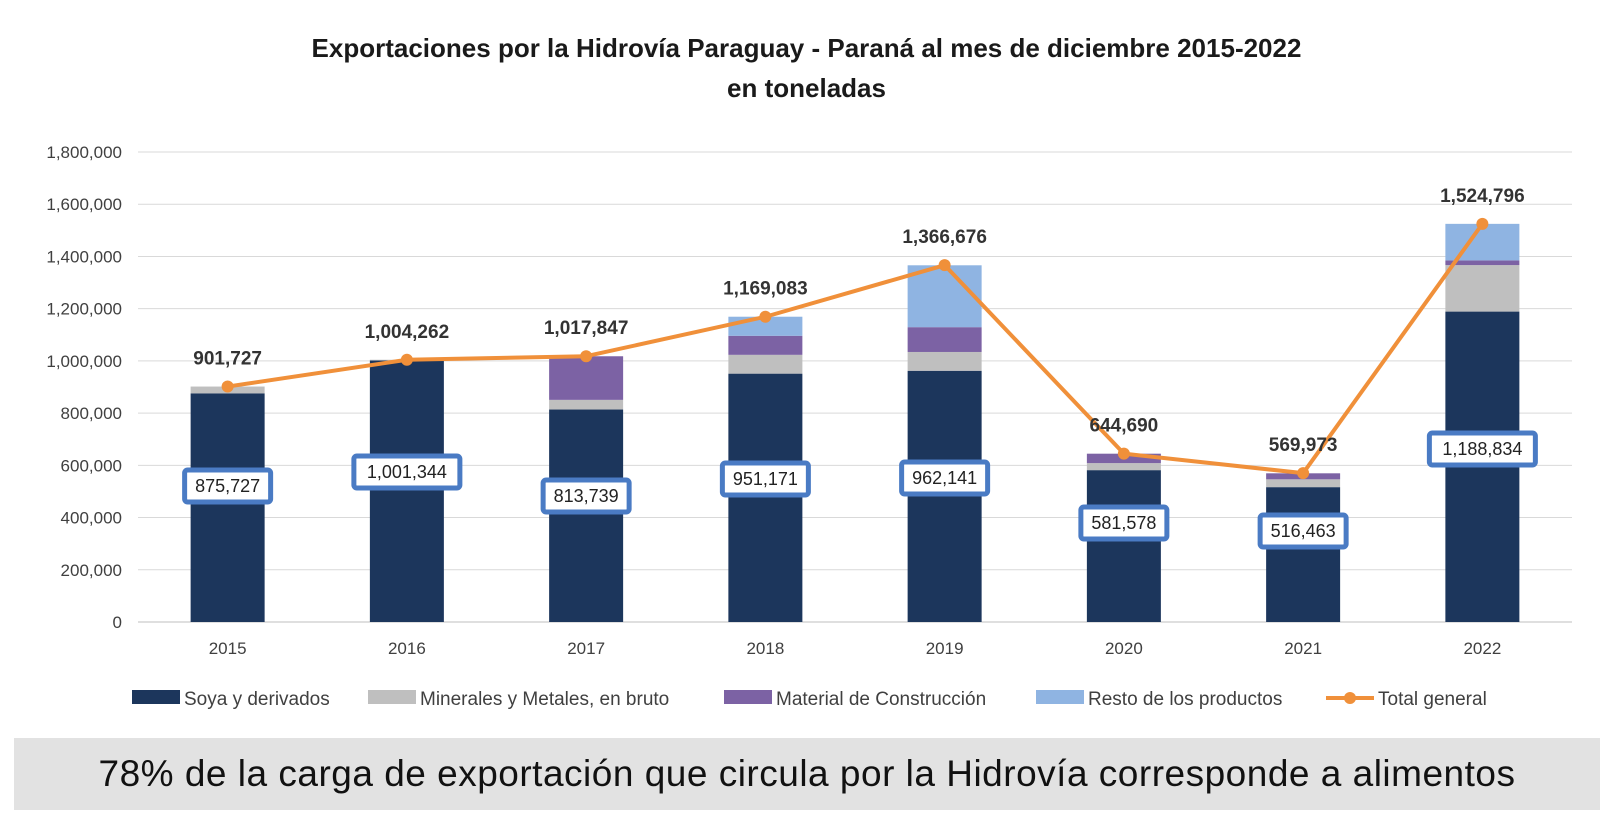  I want to click on x-tick-label: 2021, so click(1303, 648).